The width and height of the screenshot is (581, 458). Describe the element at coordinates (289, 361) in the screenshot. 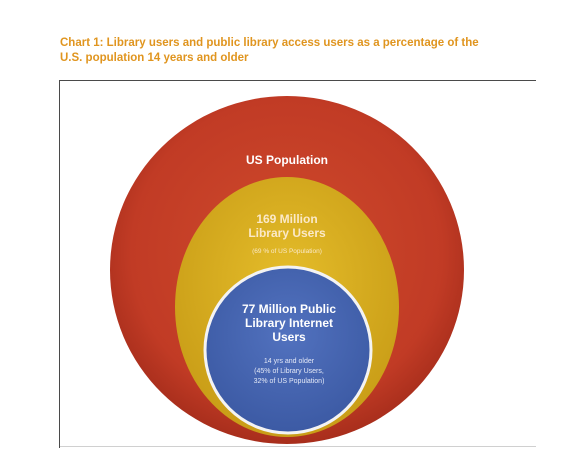

I see `internet-users-note-line-1: 14 yrs and older` at that location.